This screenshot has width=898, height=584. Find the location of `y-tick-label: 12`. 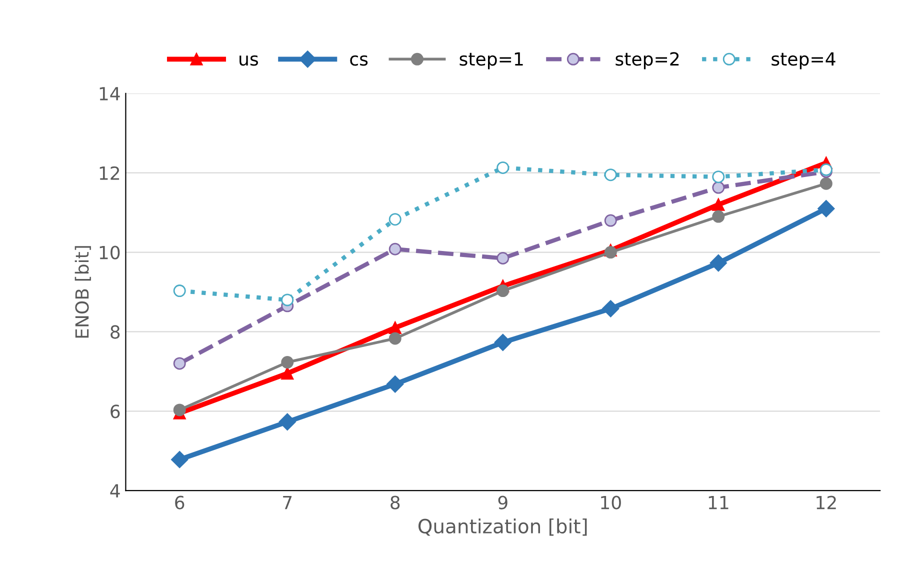

y-tick-label: 12 is located at coordinates (110, 173).